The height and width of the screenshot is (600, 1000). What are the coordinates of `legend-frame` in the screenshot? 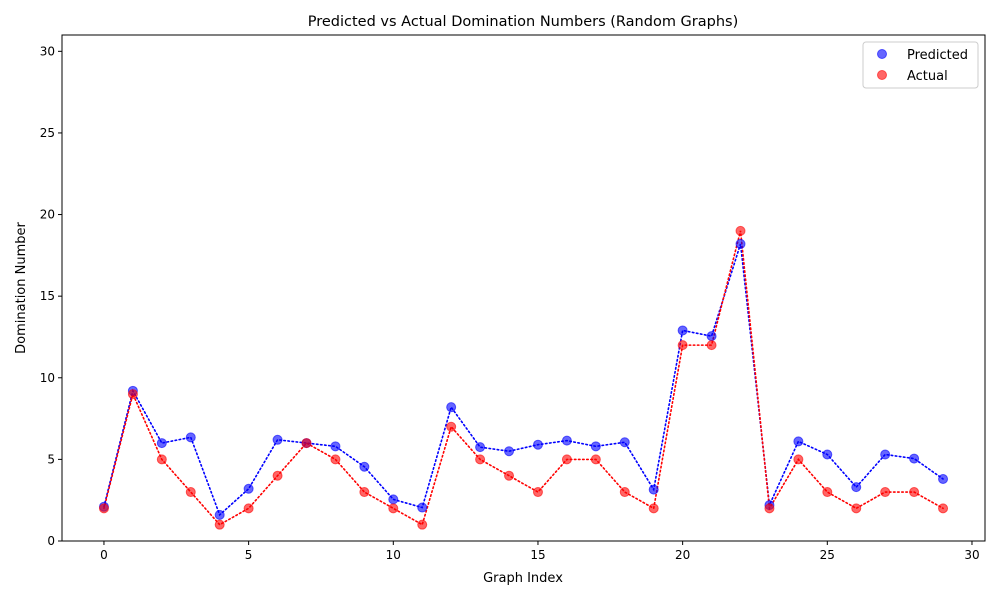 It's located at (920, 65).